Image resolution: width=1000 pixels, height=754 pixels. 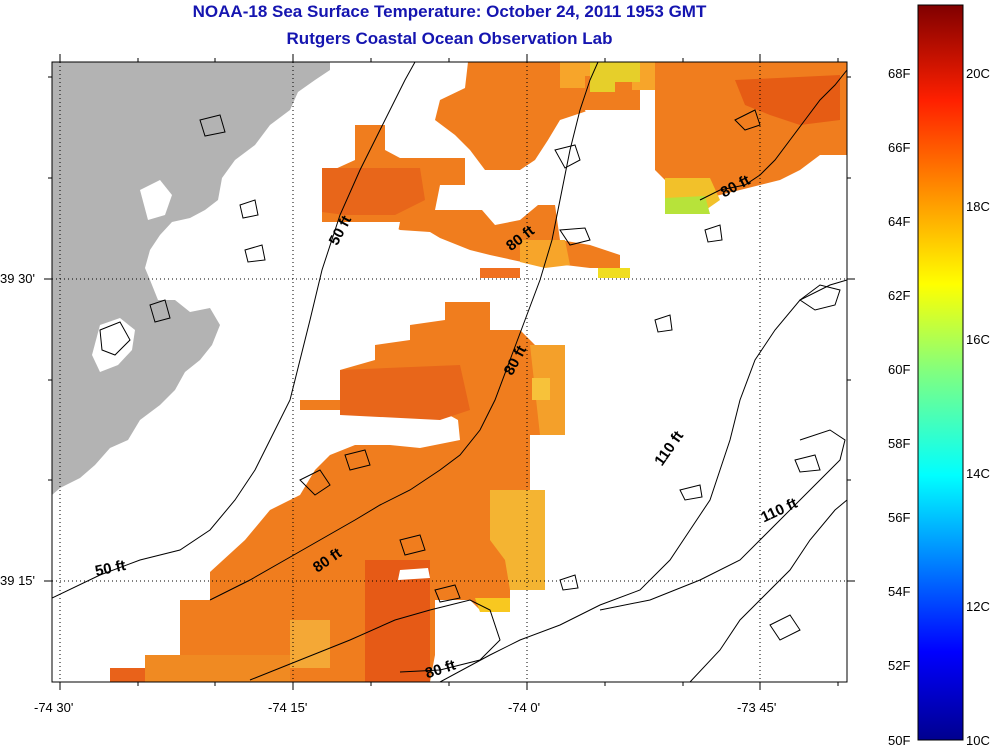 I want to click on colorbar-label-f: 66F, so click(x=899, y=147).